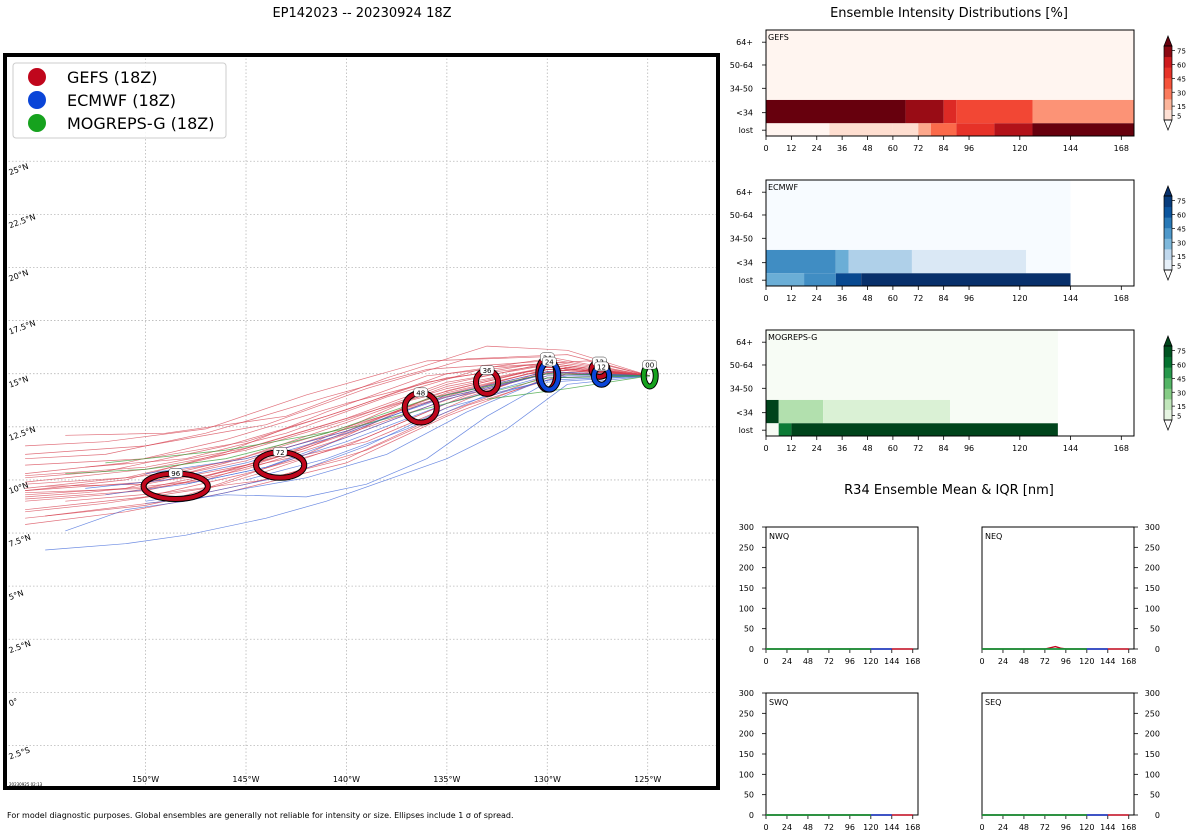 The height and width of the screenshot is (840, 1200). What do you see at coordinates (993, 702) in the screenshot?
I see `r34-quadrant-label: SEQ` at bounding box center [993, 702].